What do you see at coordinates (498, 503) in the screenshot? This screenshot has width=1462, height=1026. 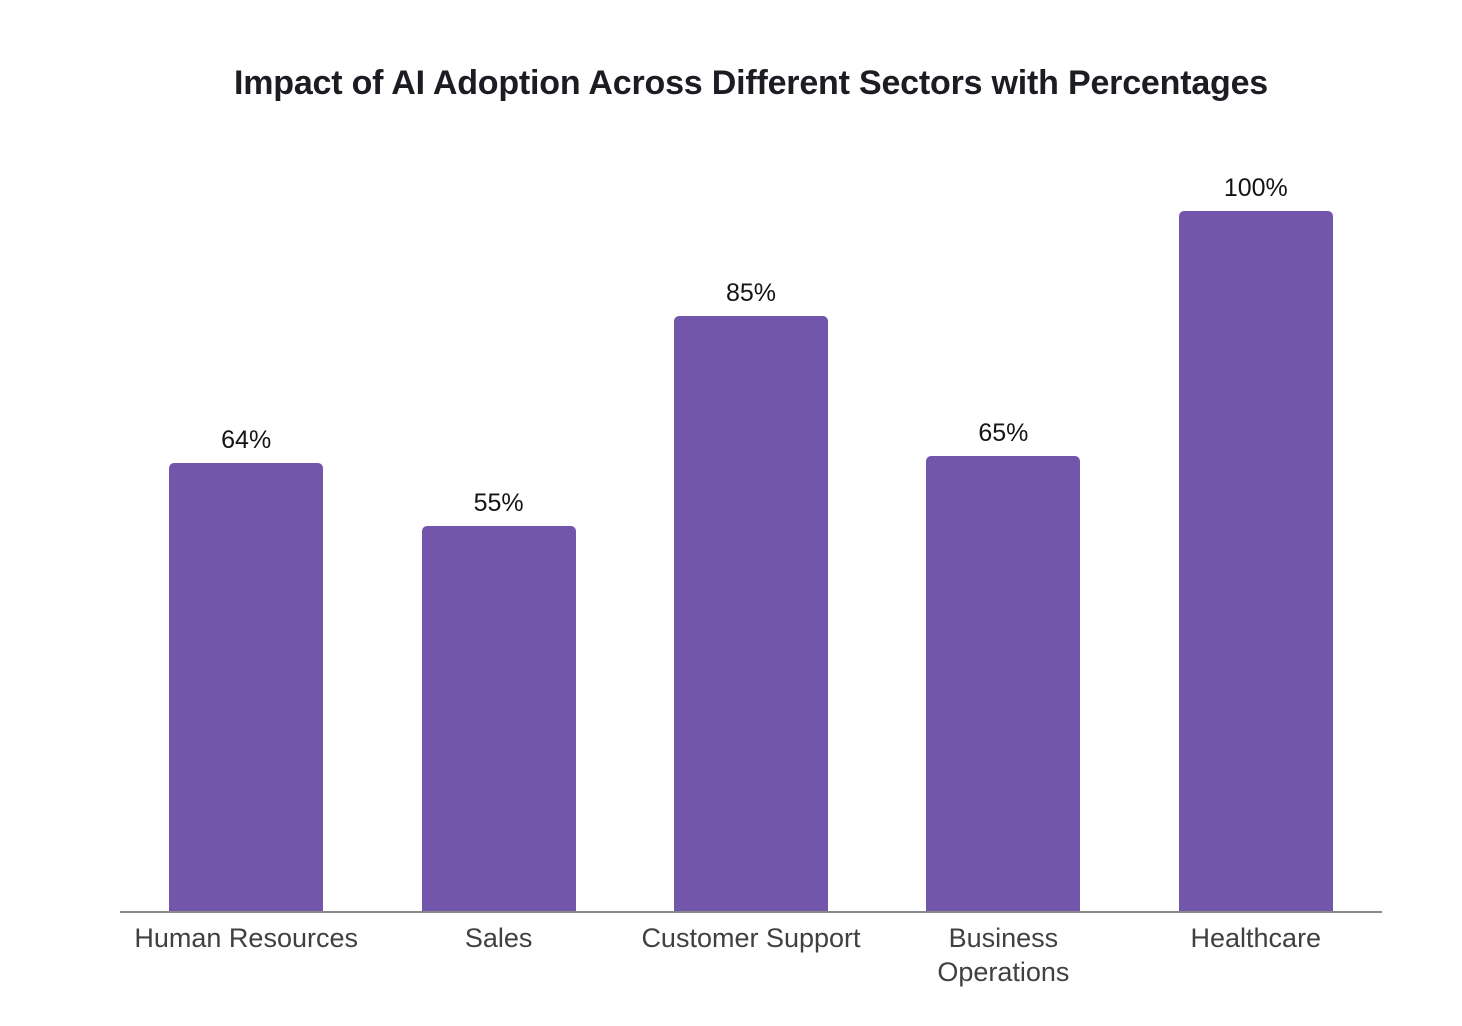 I see `value-label-sales: 55%` at bounding box center [498, 503].